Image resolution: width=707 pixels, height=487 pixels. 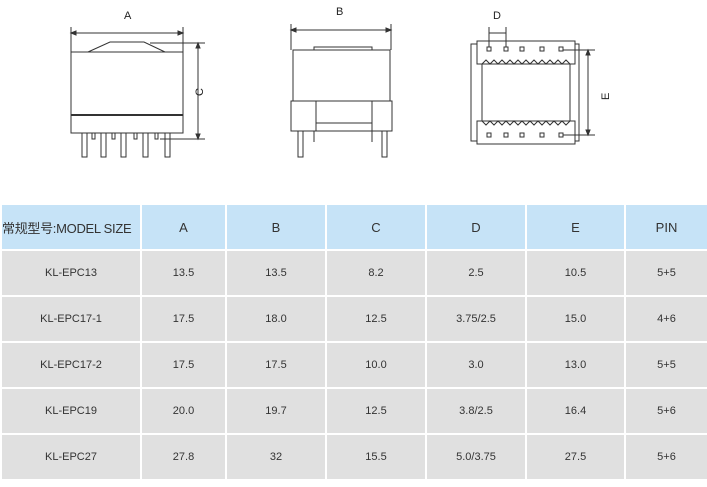 What do you see at coordinates (665, 227) in the screenshot?
I see `header-pin: PIN` at bounding box center [665, 227].